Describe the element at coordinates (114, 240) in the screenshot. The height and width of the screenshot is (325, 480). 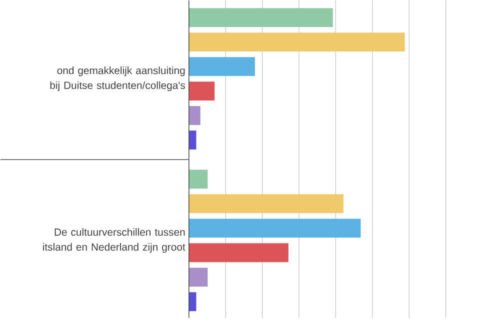
I see `y-tick-label: De cultuurverschillen tussen itsland en Nederland zijn groot` at that location.